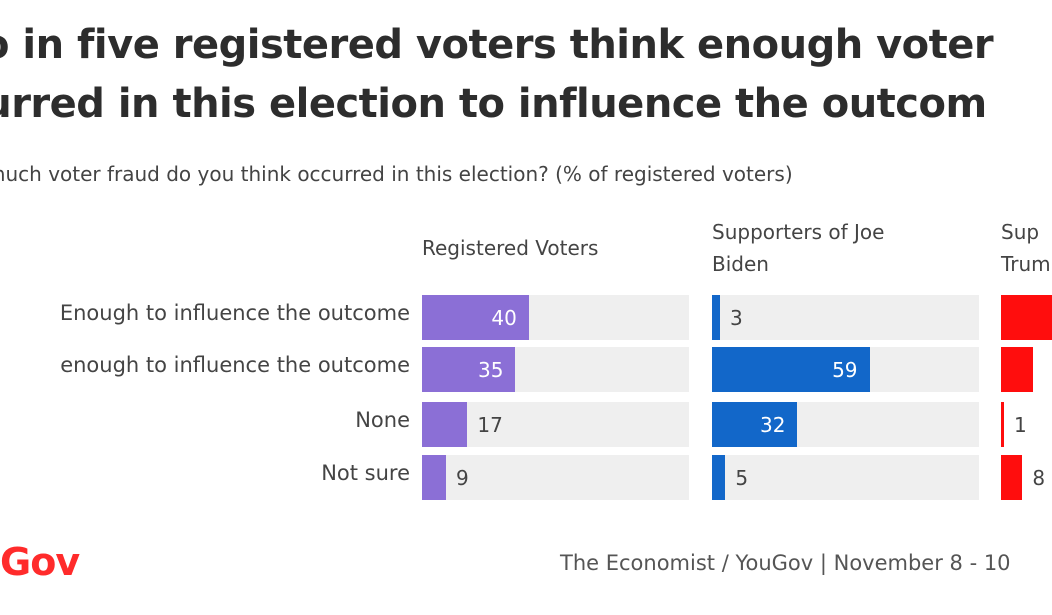 The height and width of the screenshot is (615, 1052). Describe the element at coordinates (845, 424) in the screenshot. I see `bar-track: 32` at that location.